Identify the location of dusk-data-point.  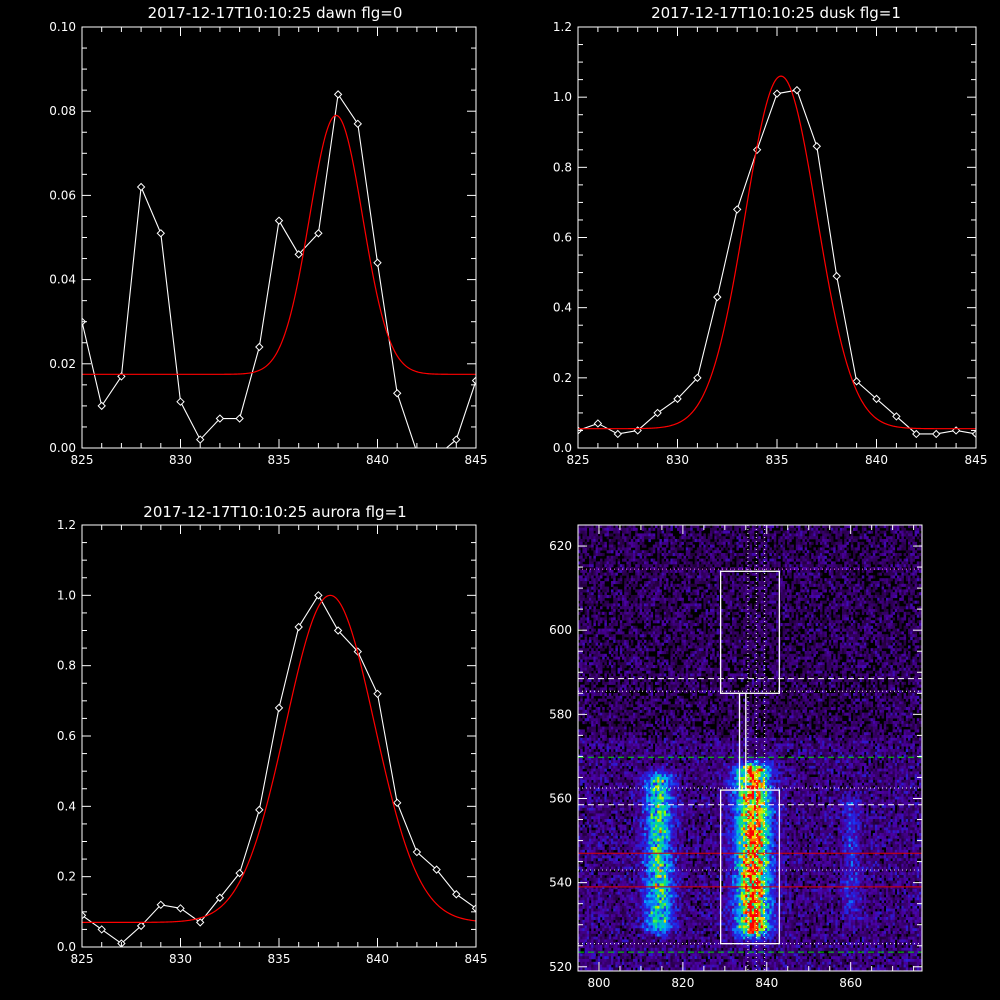
(618, 434).